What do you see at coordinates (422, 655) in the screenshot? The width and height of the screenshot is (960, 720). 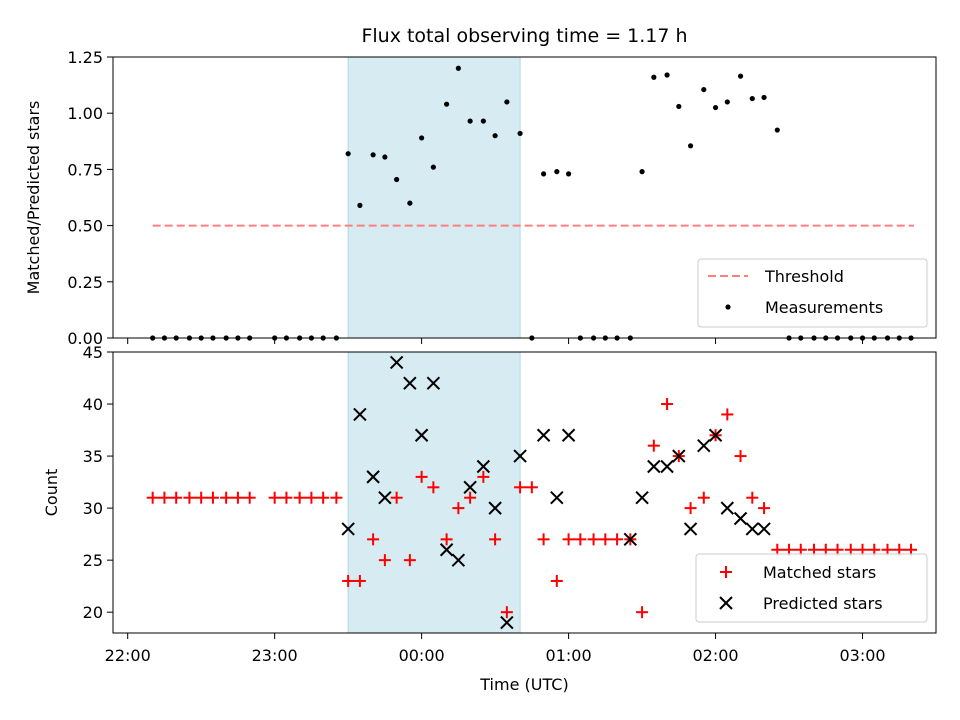 I see `count-x-tick-label: 00:00` at bounding box center [422, 655].